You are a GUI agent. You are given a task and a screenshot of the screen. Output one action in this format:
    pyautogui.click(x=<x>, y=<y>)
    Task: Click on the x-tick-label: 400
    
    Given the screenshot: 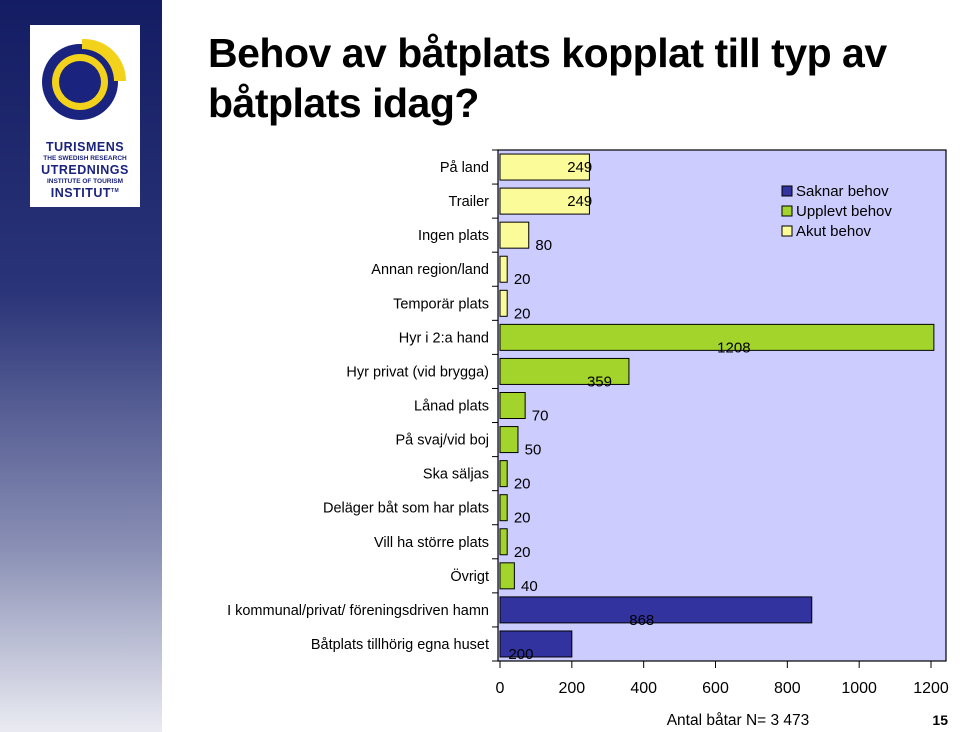 What is the action you would take?
    pyautogui.click(x=643, y=688)
    